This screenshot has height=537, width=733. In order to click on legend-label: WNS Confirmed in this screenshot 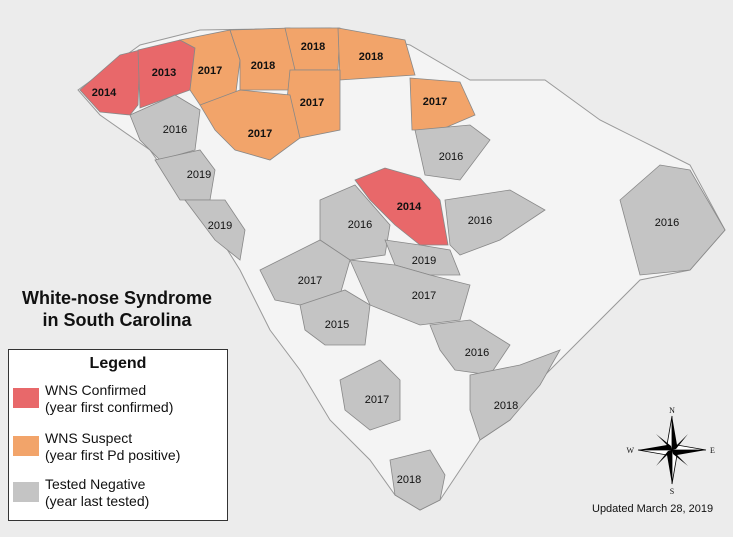, I will do `click(96, 390)`.